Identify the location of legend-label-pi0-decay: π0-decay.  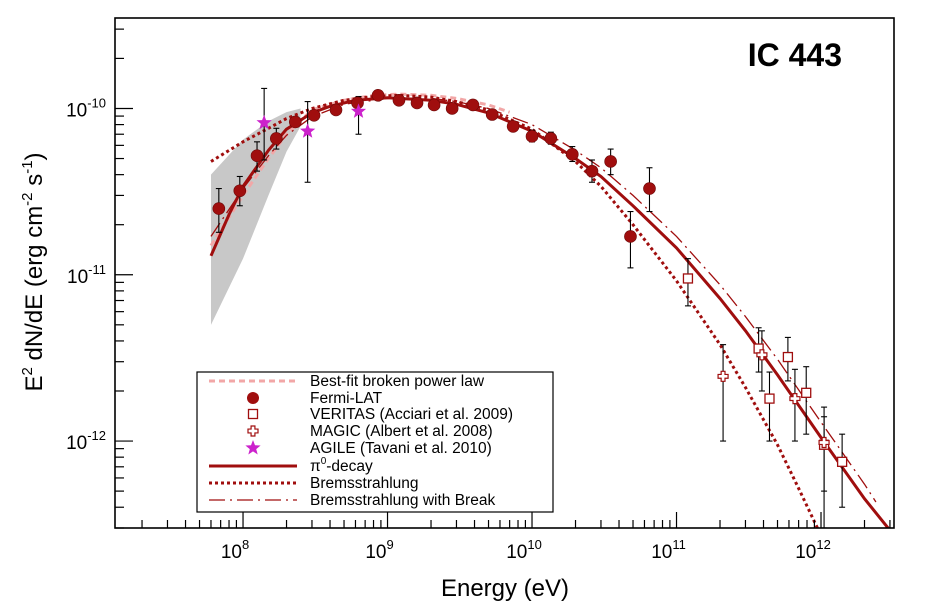
(341, 465).